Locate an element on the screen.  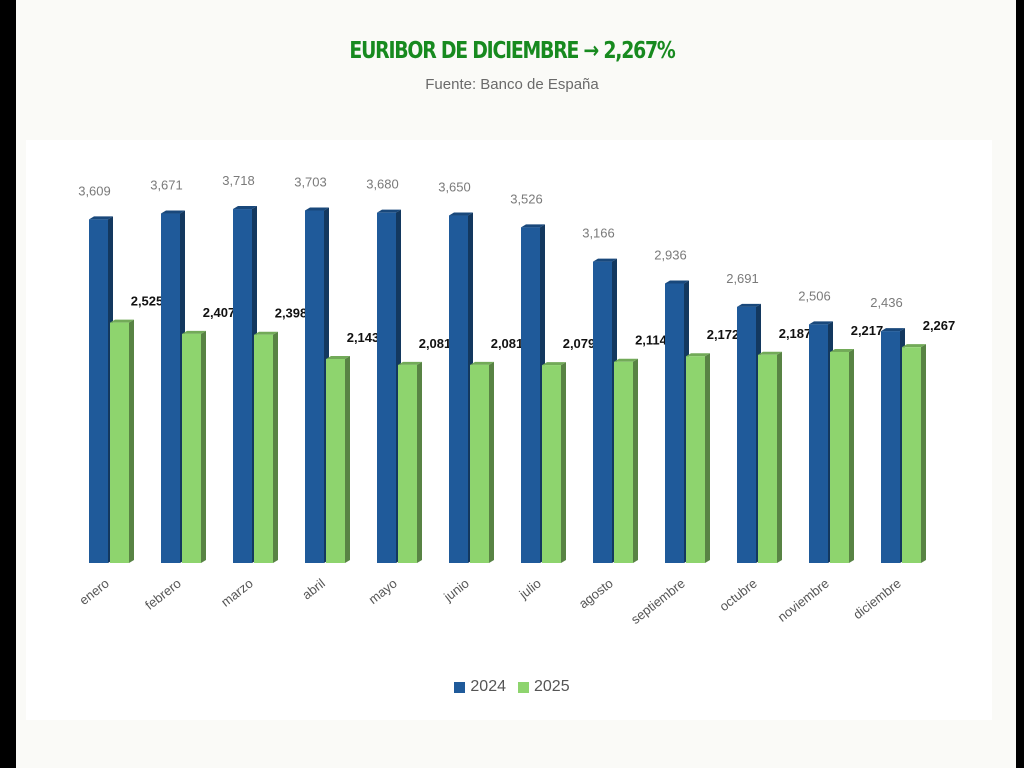
legend-label-2025: 2025 is located at coordinates (552, 686).